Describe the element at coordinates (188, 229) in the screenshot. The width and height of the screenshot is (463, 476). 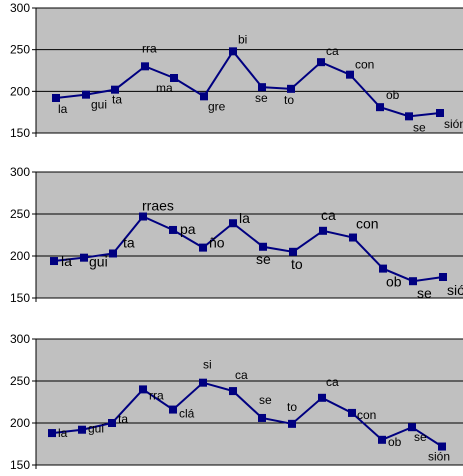
I see `data-point-label: pa` at that location.